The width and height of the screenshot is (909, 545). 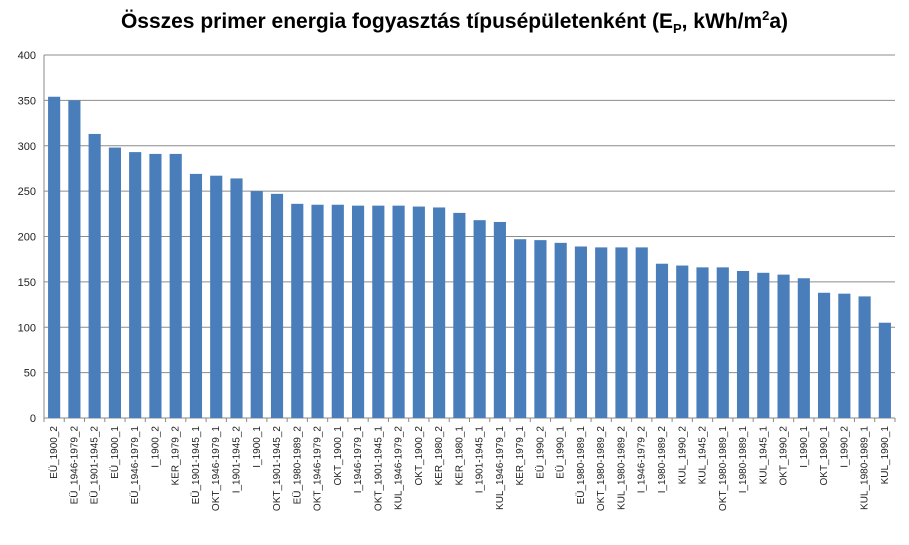 I want to click on x-tick-label: KUL_1990_1, so click(x=885, y=455).